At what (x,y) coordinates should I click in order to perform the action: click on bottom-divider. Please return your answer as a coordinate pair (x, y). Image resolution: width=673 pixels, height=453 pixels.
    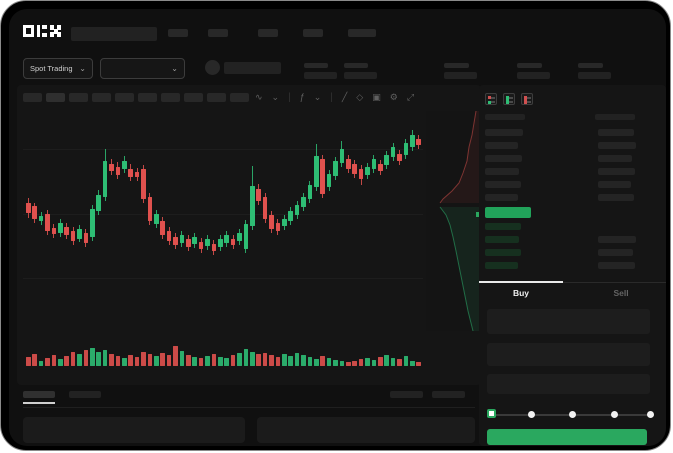
    Looking at the image, I should click on (249, 407).